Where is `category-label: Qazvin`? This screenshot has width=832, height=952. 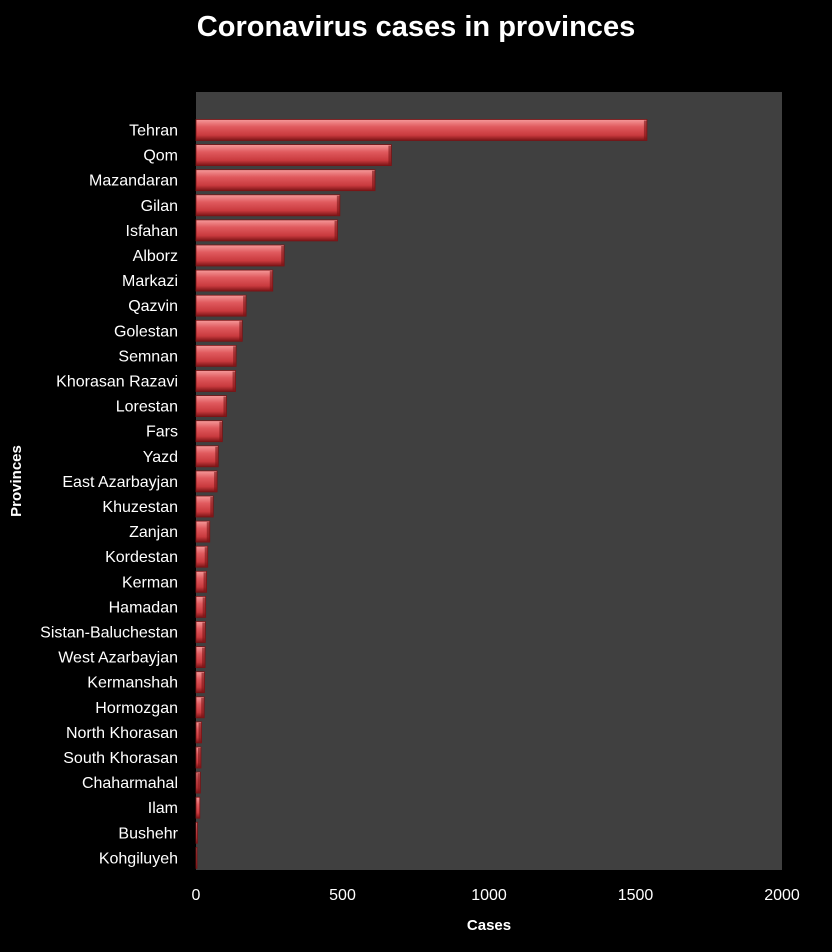
category-label: Qazvin is located at coordinates (153, 306).